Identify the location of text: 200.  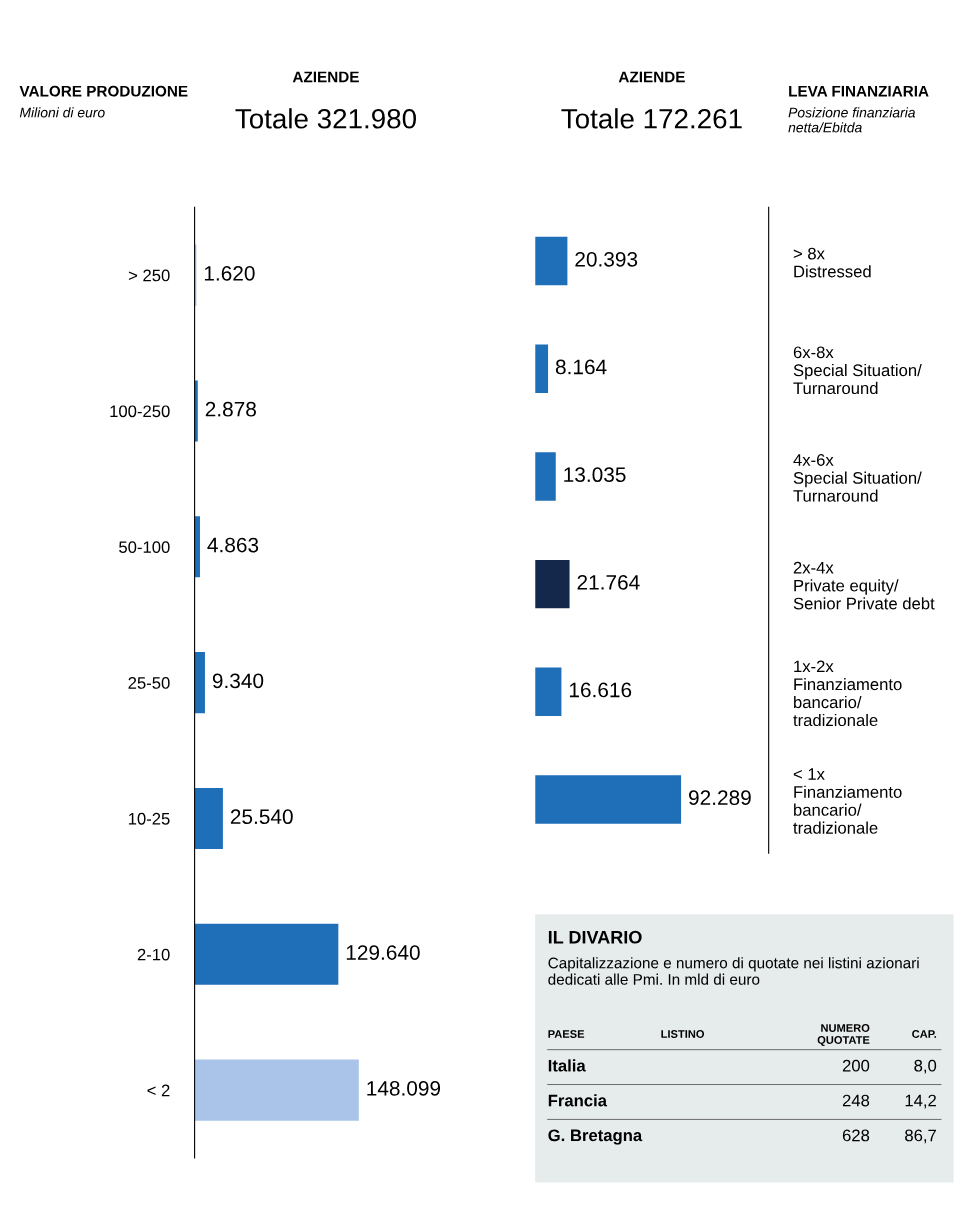
(856, 1065).